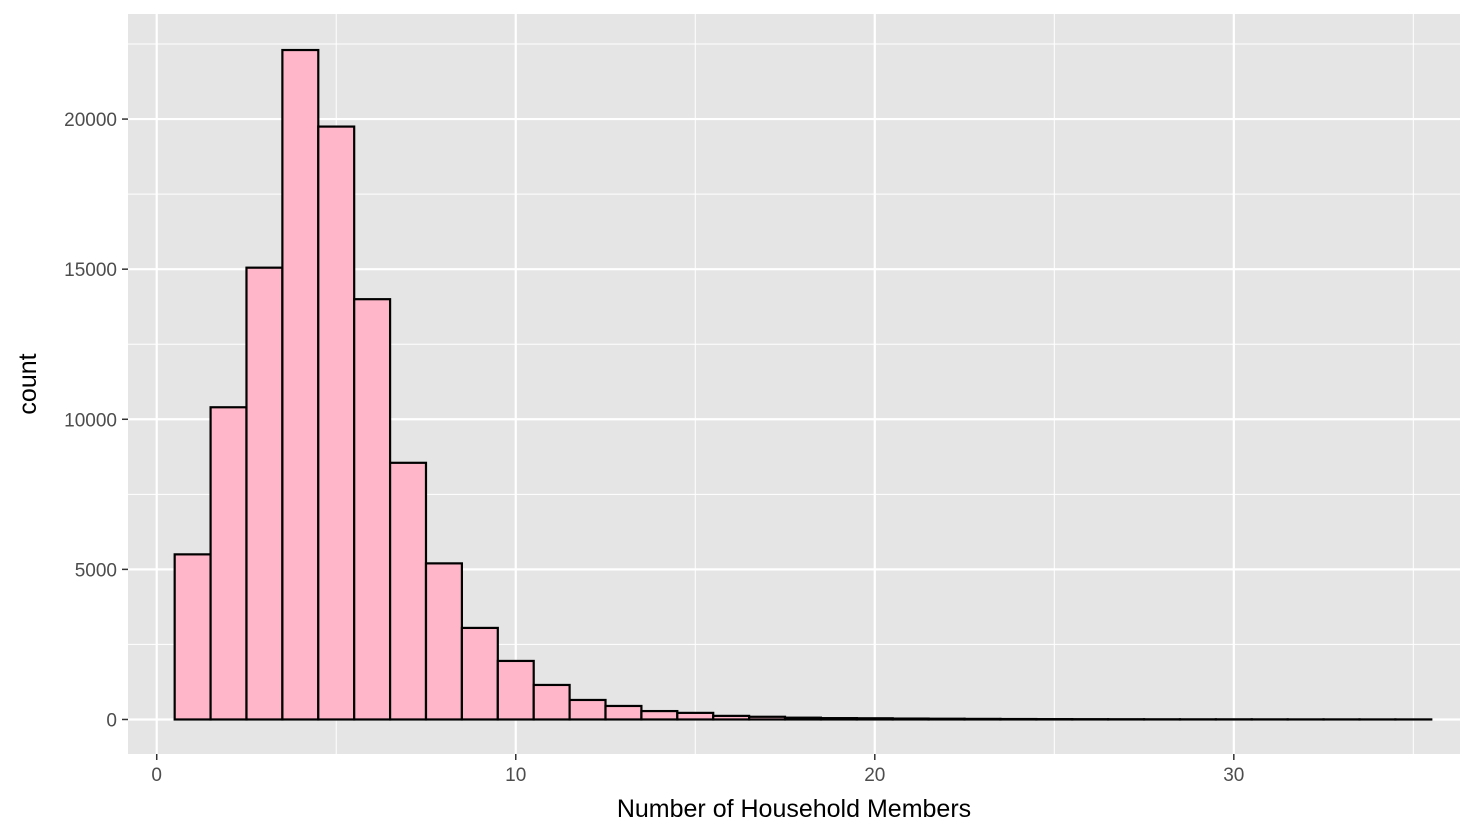 The height and width of the screenshot is (838, 1474). I want to click on y-tick-label: 20000, so click(90, 120).